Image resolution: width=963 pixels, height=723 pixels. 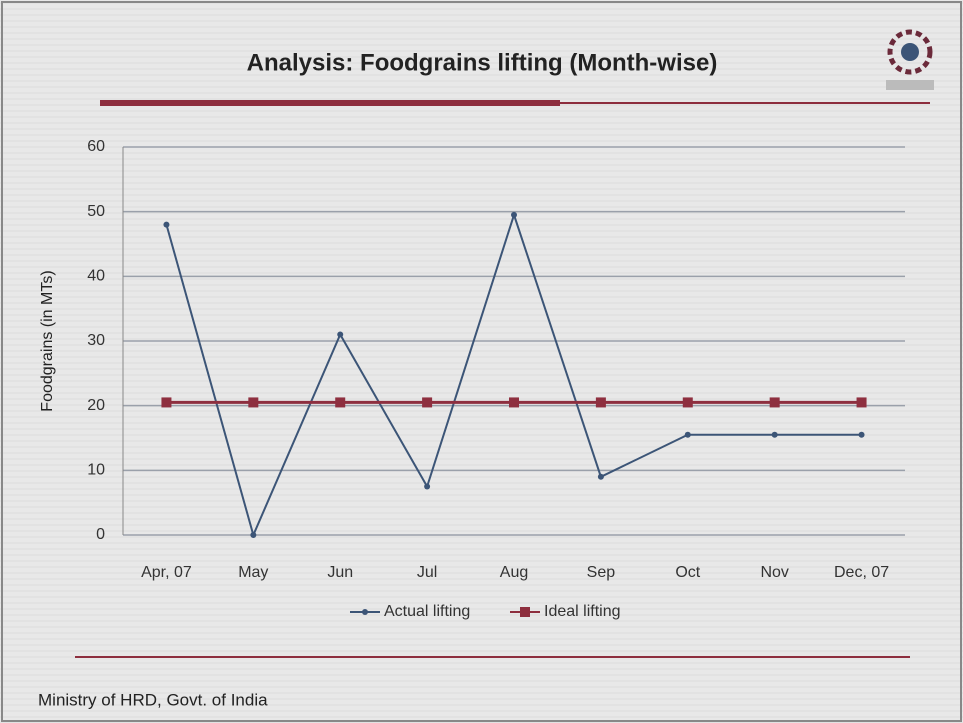 What do you see at coordinates (96, 146) in the screenshot?
I see `y-tick-label: 60` at bounding box center [96, 146].